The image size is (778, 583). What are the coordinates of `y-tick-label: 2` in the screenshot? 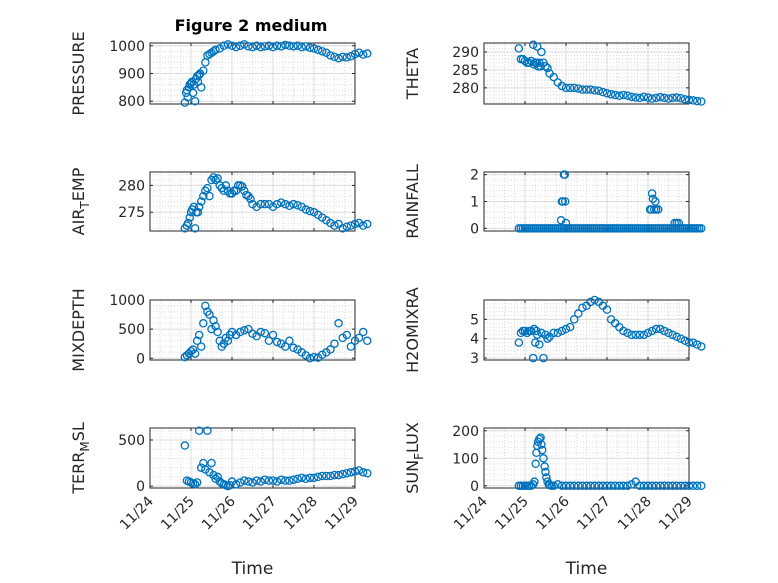 It's located at (474, 176).